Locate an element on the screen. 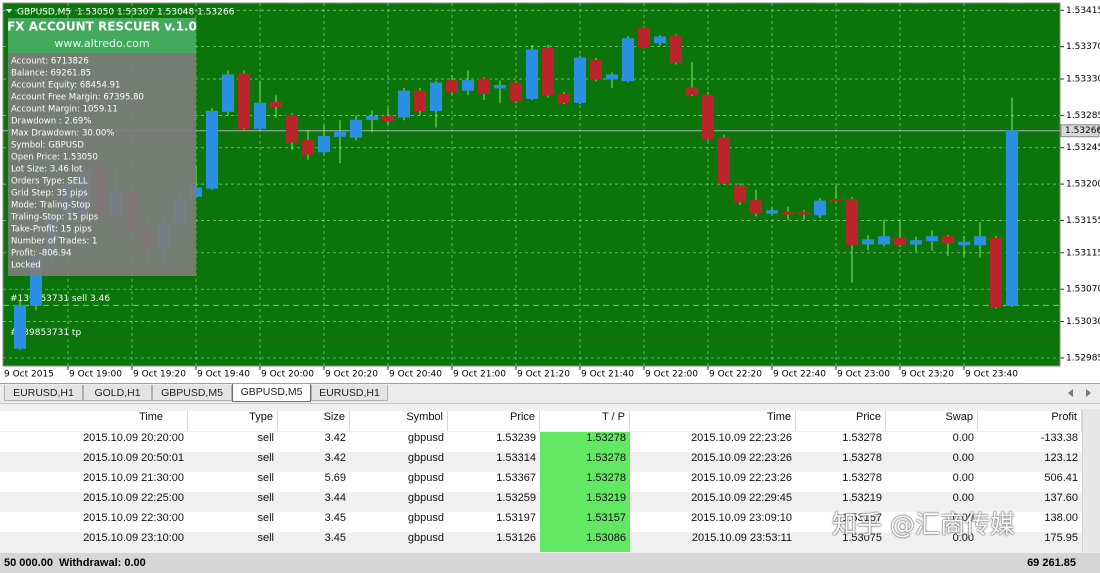 The height and width of the screenshot is (573, 1100). column-header: Symbol is located at coordinates (399, 421).